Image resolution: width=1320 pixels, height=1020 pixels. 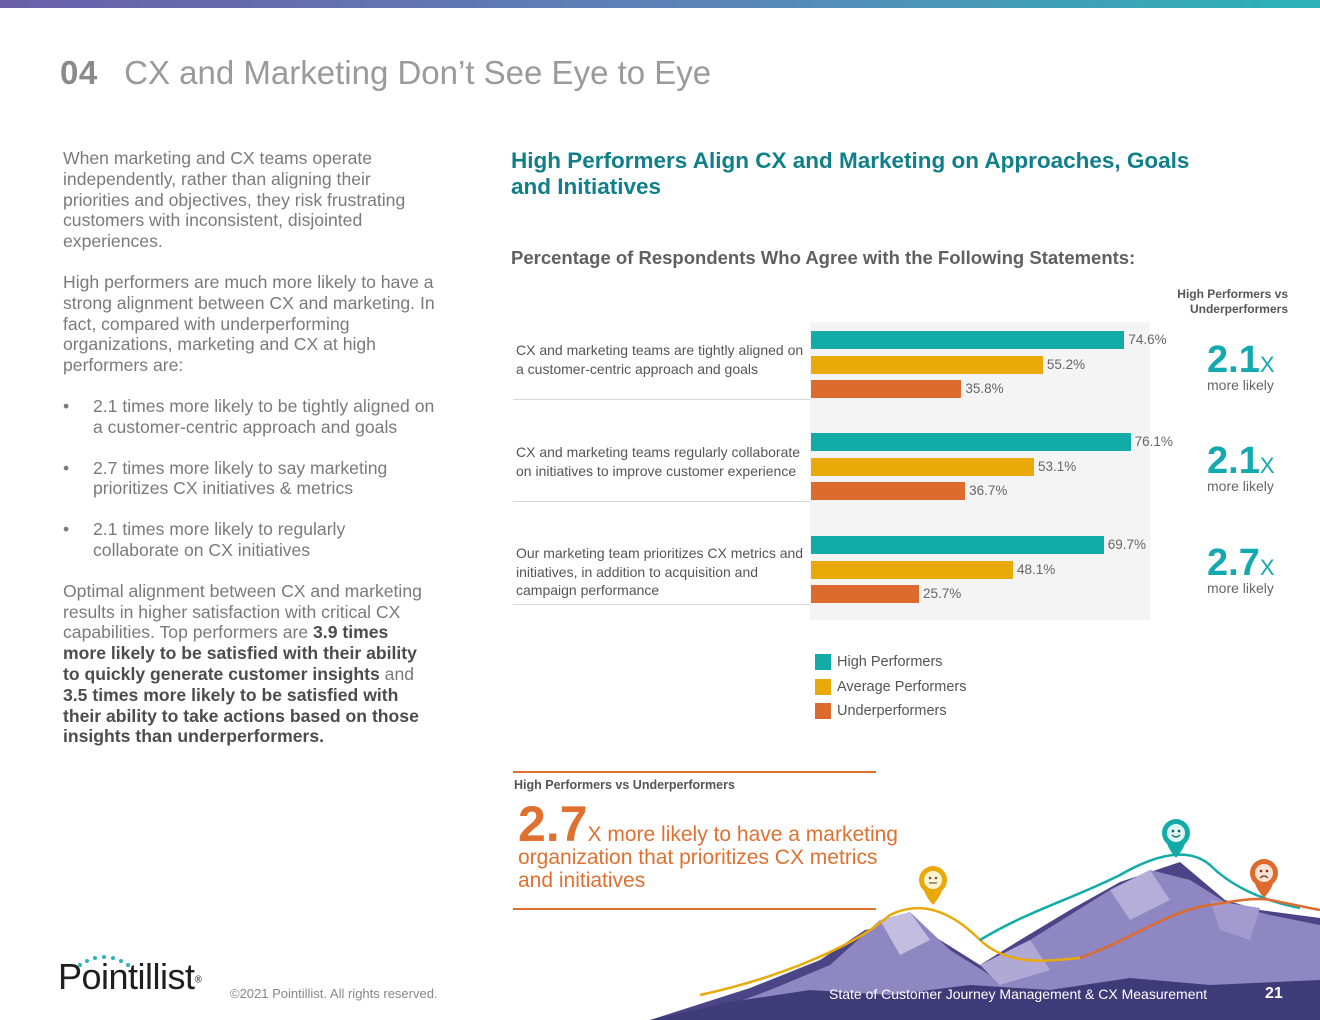 I want to click on bar-value-label: 48.1%, so click(x=1036, y=569).